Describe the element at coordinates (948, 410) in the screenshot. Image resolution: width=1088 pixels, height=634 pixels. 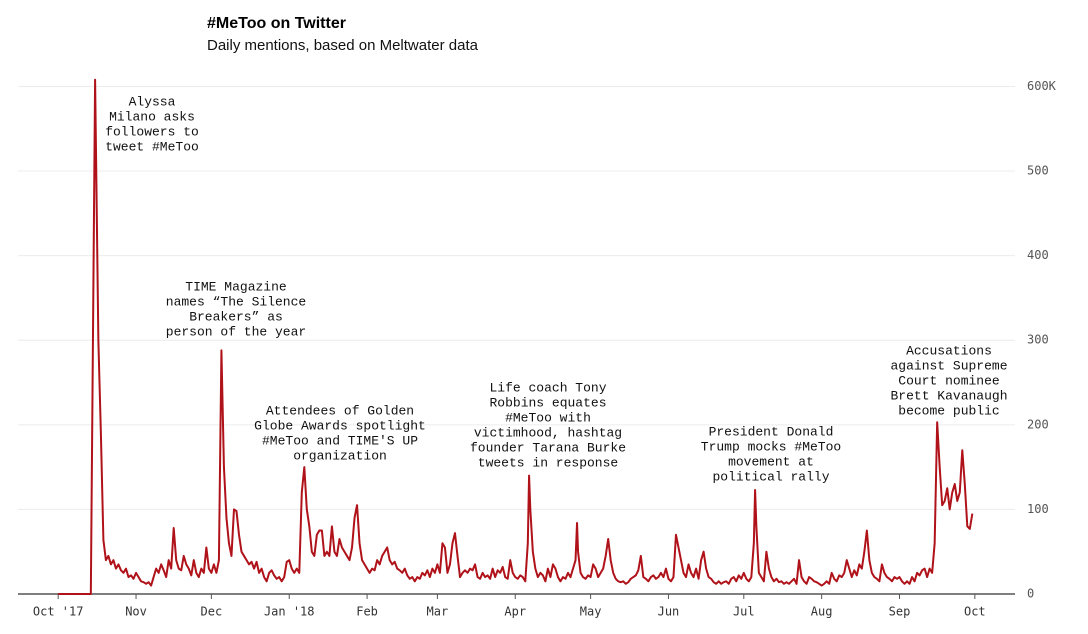
I see `annotation: become public` at that location.